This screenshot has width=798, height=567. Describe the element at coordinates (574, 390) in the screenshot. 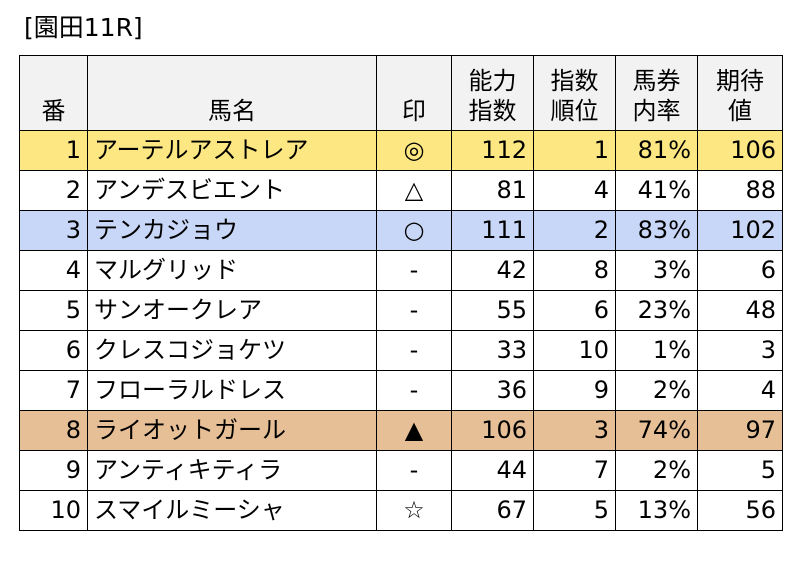

I see `cell-index-rank: 9` at that location.